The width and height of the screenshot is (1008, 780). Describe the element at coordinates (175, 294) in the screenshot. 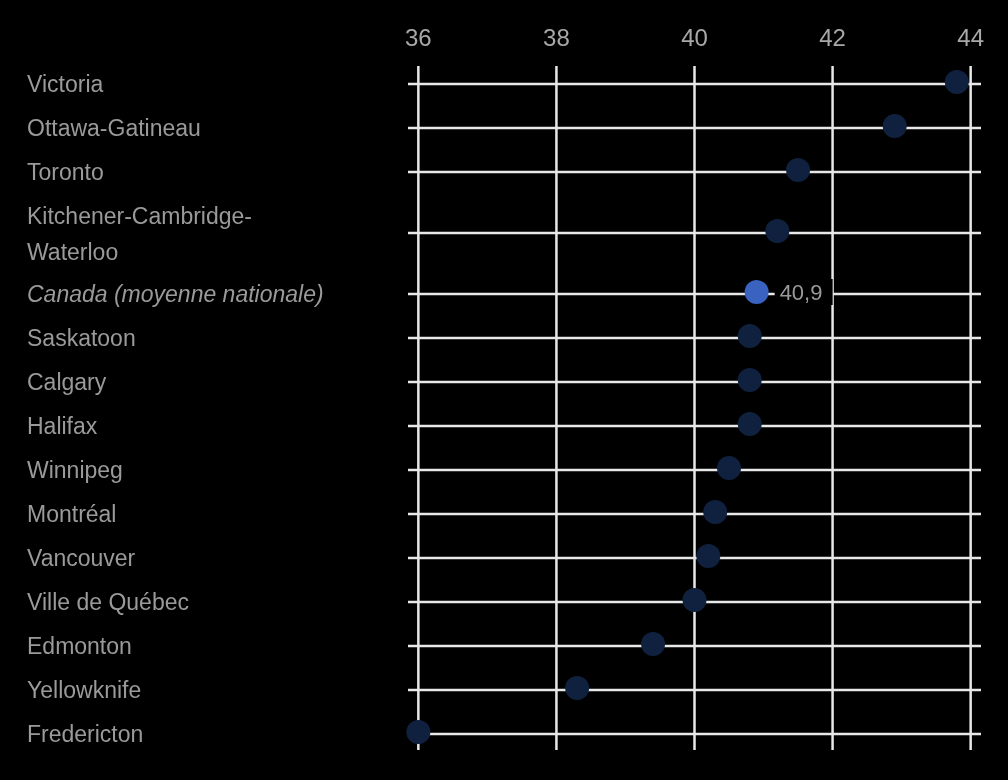

I see `y-tick-label: Canada (moyenne nationale)` at that location.